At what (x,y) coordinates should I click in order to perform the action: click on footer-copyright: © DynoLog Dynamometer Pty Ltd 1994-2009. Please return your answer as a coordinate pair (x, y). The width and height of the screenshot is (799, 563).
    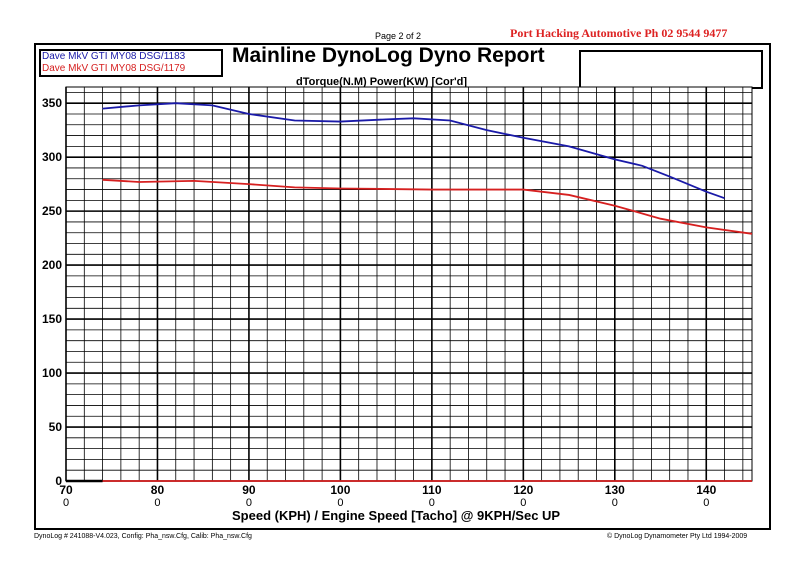
    Looking at the image, I should click on (677, 536).